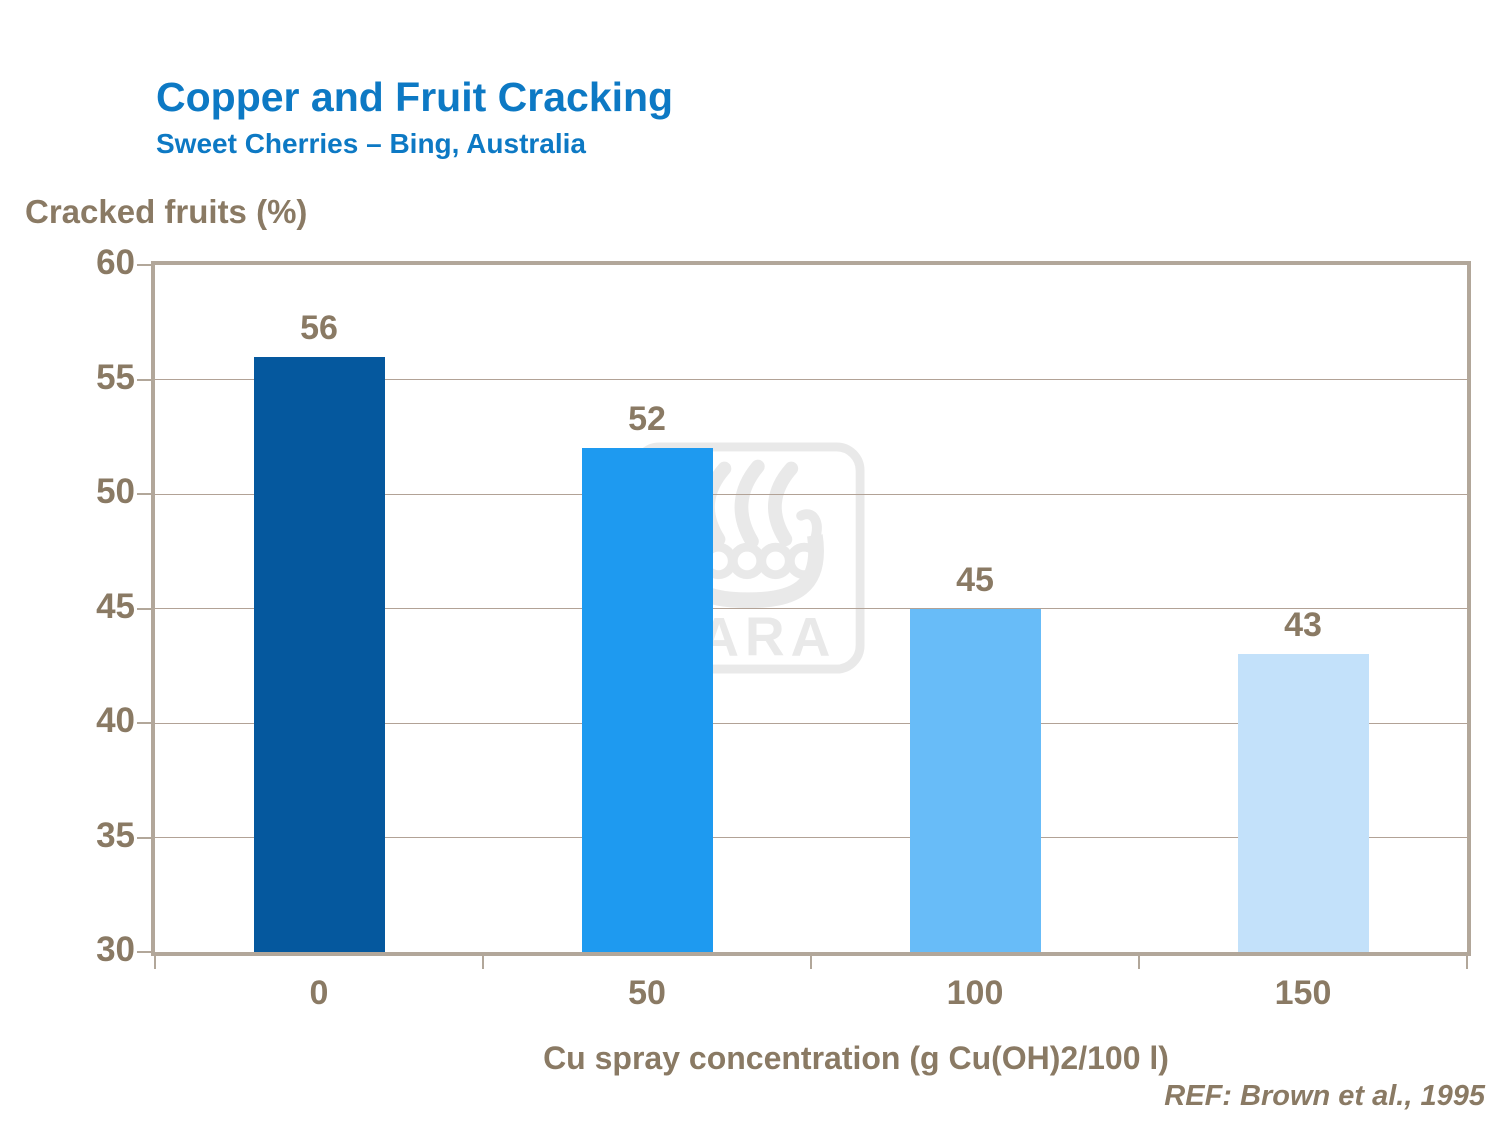 The image size is (1501, 1125). Describe the element at coordinates (115, 949) in the screenshot. I see `y-tick-label: 30` at that location.